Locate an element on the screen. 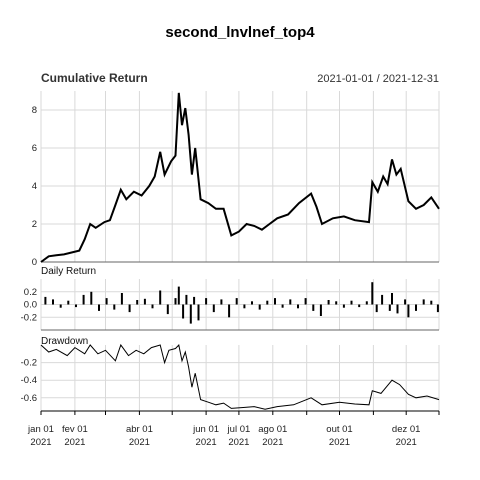  chart-title: second_lnvlnef_top4 is located at coordinates (240, 32).